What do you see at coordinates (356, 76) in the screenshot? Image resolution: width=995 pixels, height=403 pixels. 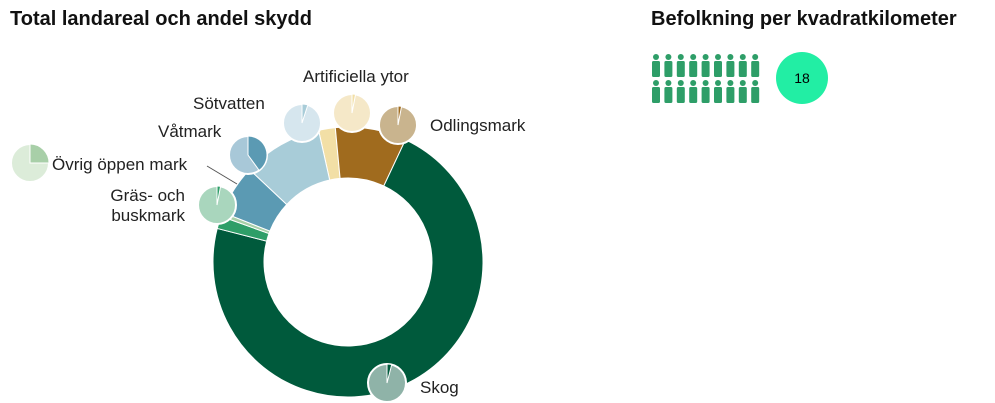 I see `category-label: Artificiella ytor` at bounding box center [356, 76].